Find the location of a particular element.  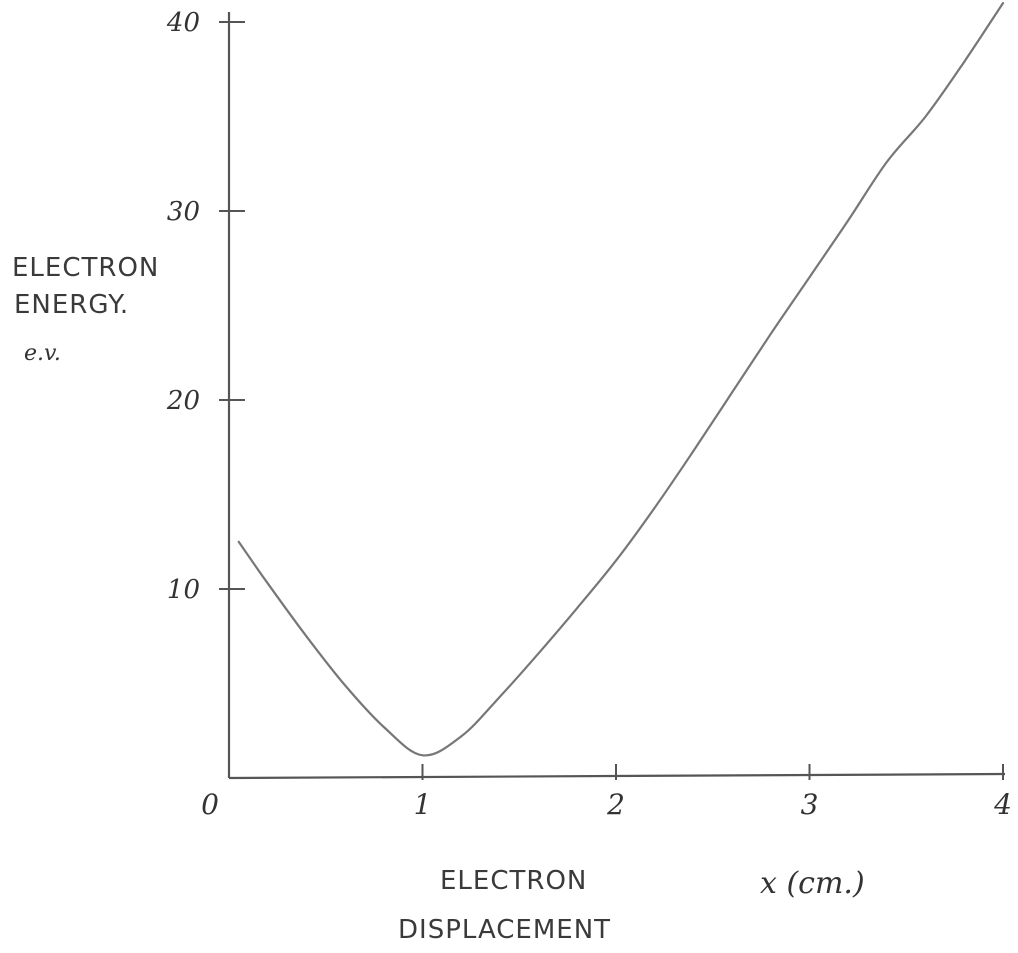

y-axis-title: ELECTRON ENERGY. e.v. is located at coordinates (85, 309).